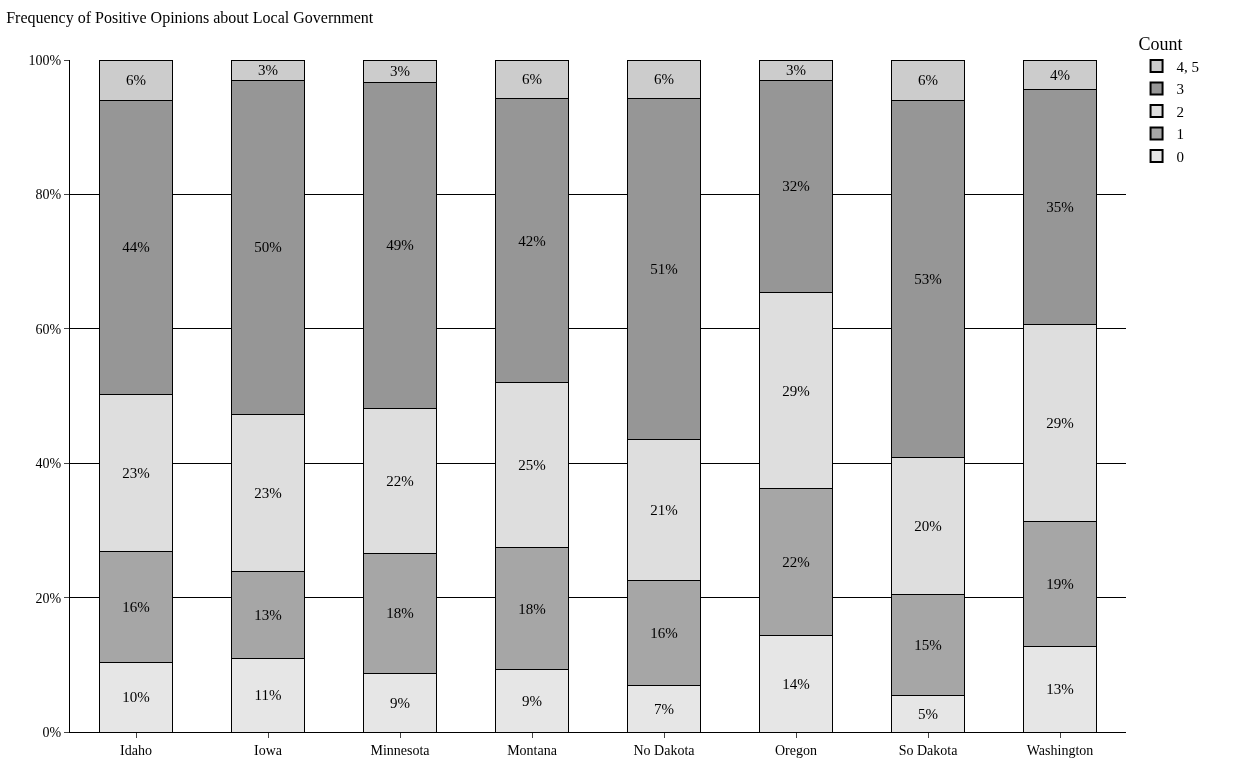 This screenshot has height=782, width=1236. What do you see at coordinates (268, 695) in the screenshot?
I see `data-label: 11%` at bounding box center [268, 695].